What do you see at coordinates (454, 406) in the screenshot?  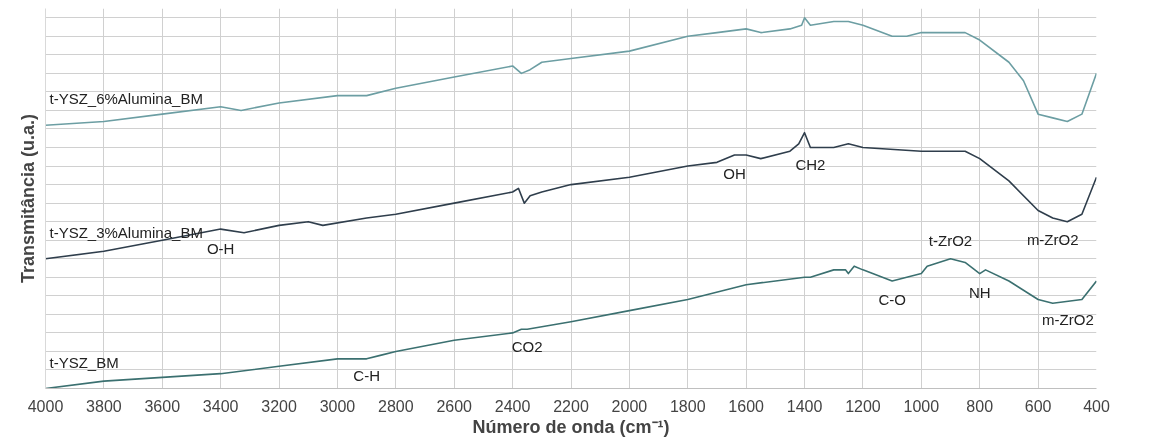 I see `x-tick-label: 2600` at bounding box center [454, 406].